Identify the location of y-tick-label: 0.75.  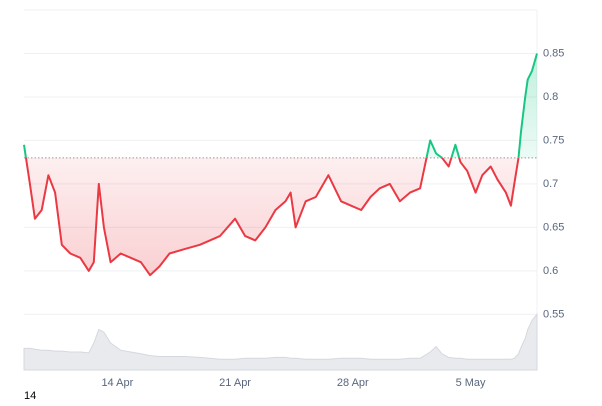
(553, 140).